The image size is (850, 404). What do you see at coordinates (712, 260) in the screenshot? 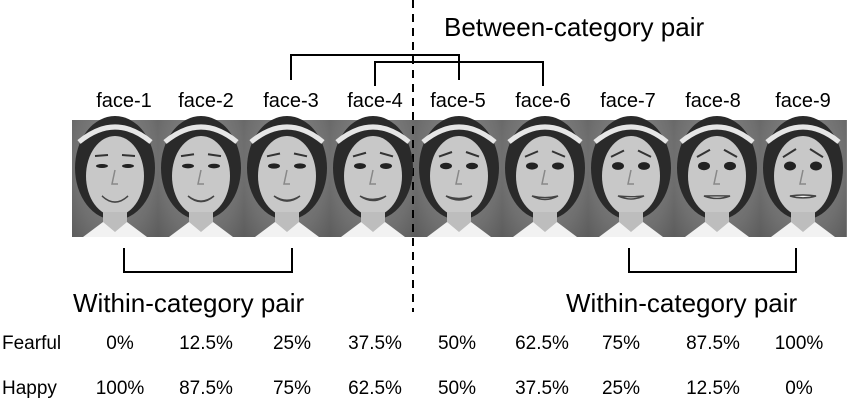
I see `within-bracket-right` at bounding box center [712, 260].